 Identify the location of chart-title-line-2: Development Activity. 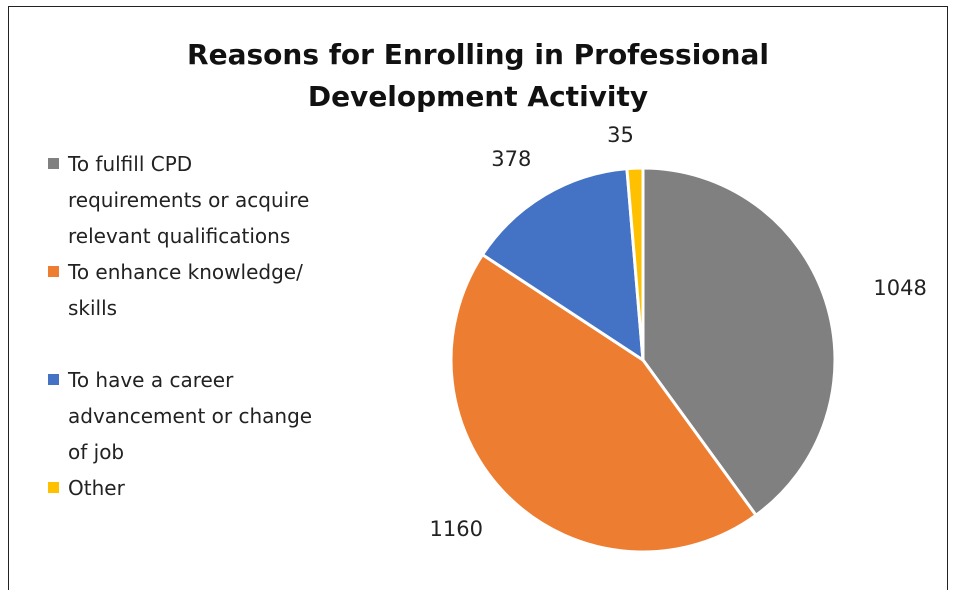
(478, 96).